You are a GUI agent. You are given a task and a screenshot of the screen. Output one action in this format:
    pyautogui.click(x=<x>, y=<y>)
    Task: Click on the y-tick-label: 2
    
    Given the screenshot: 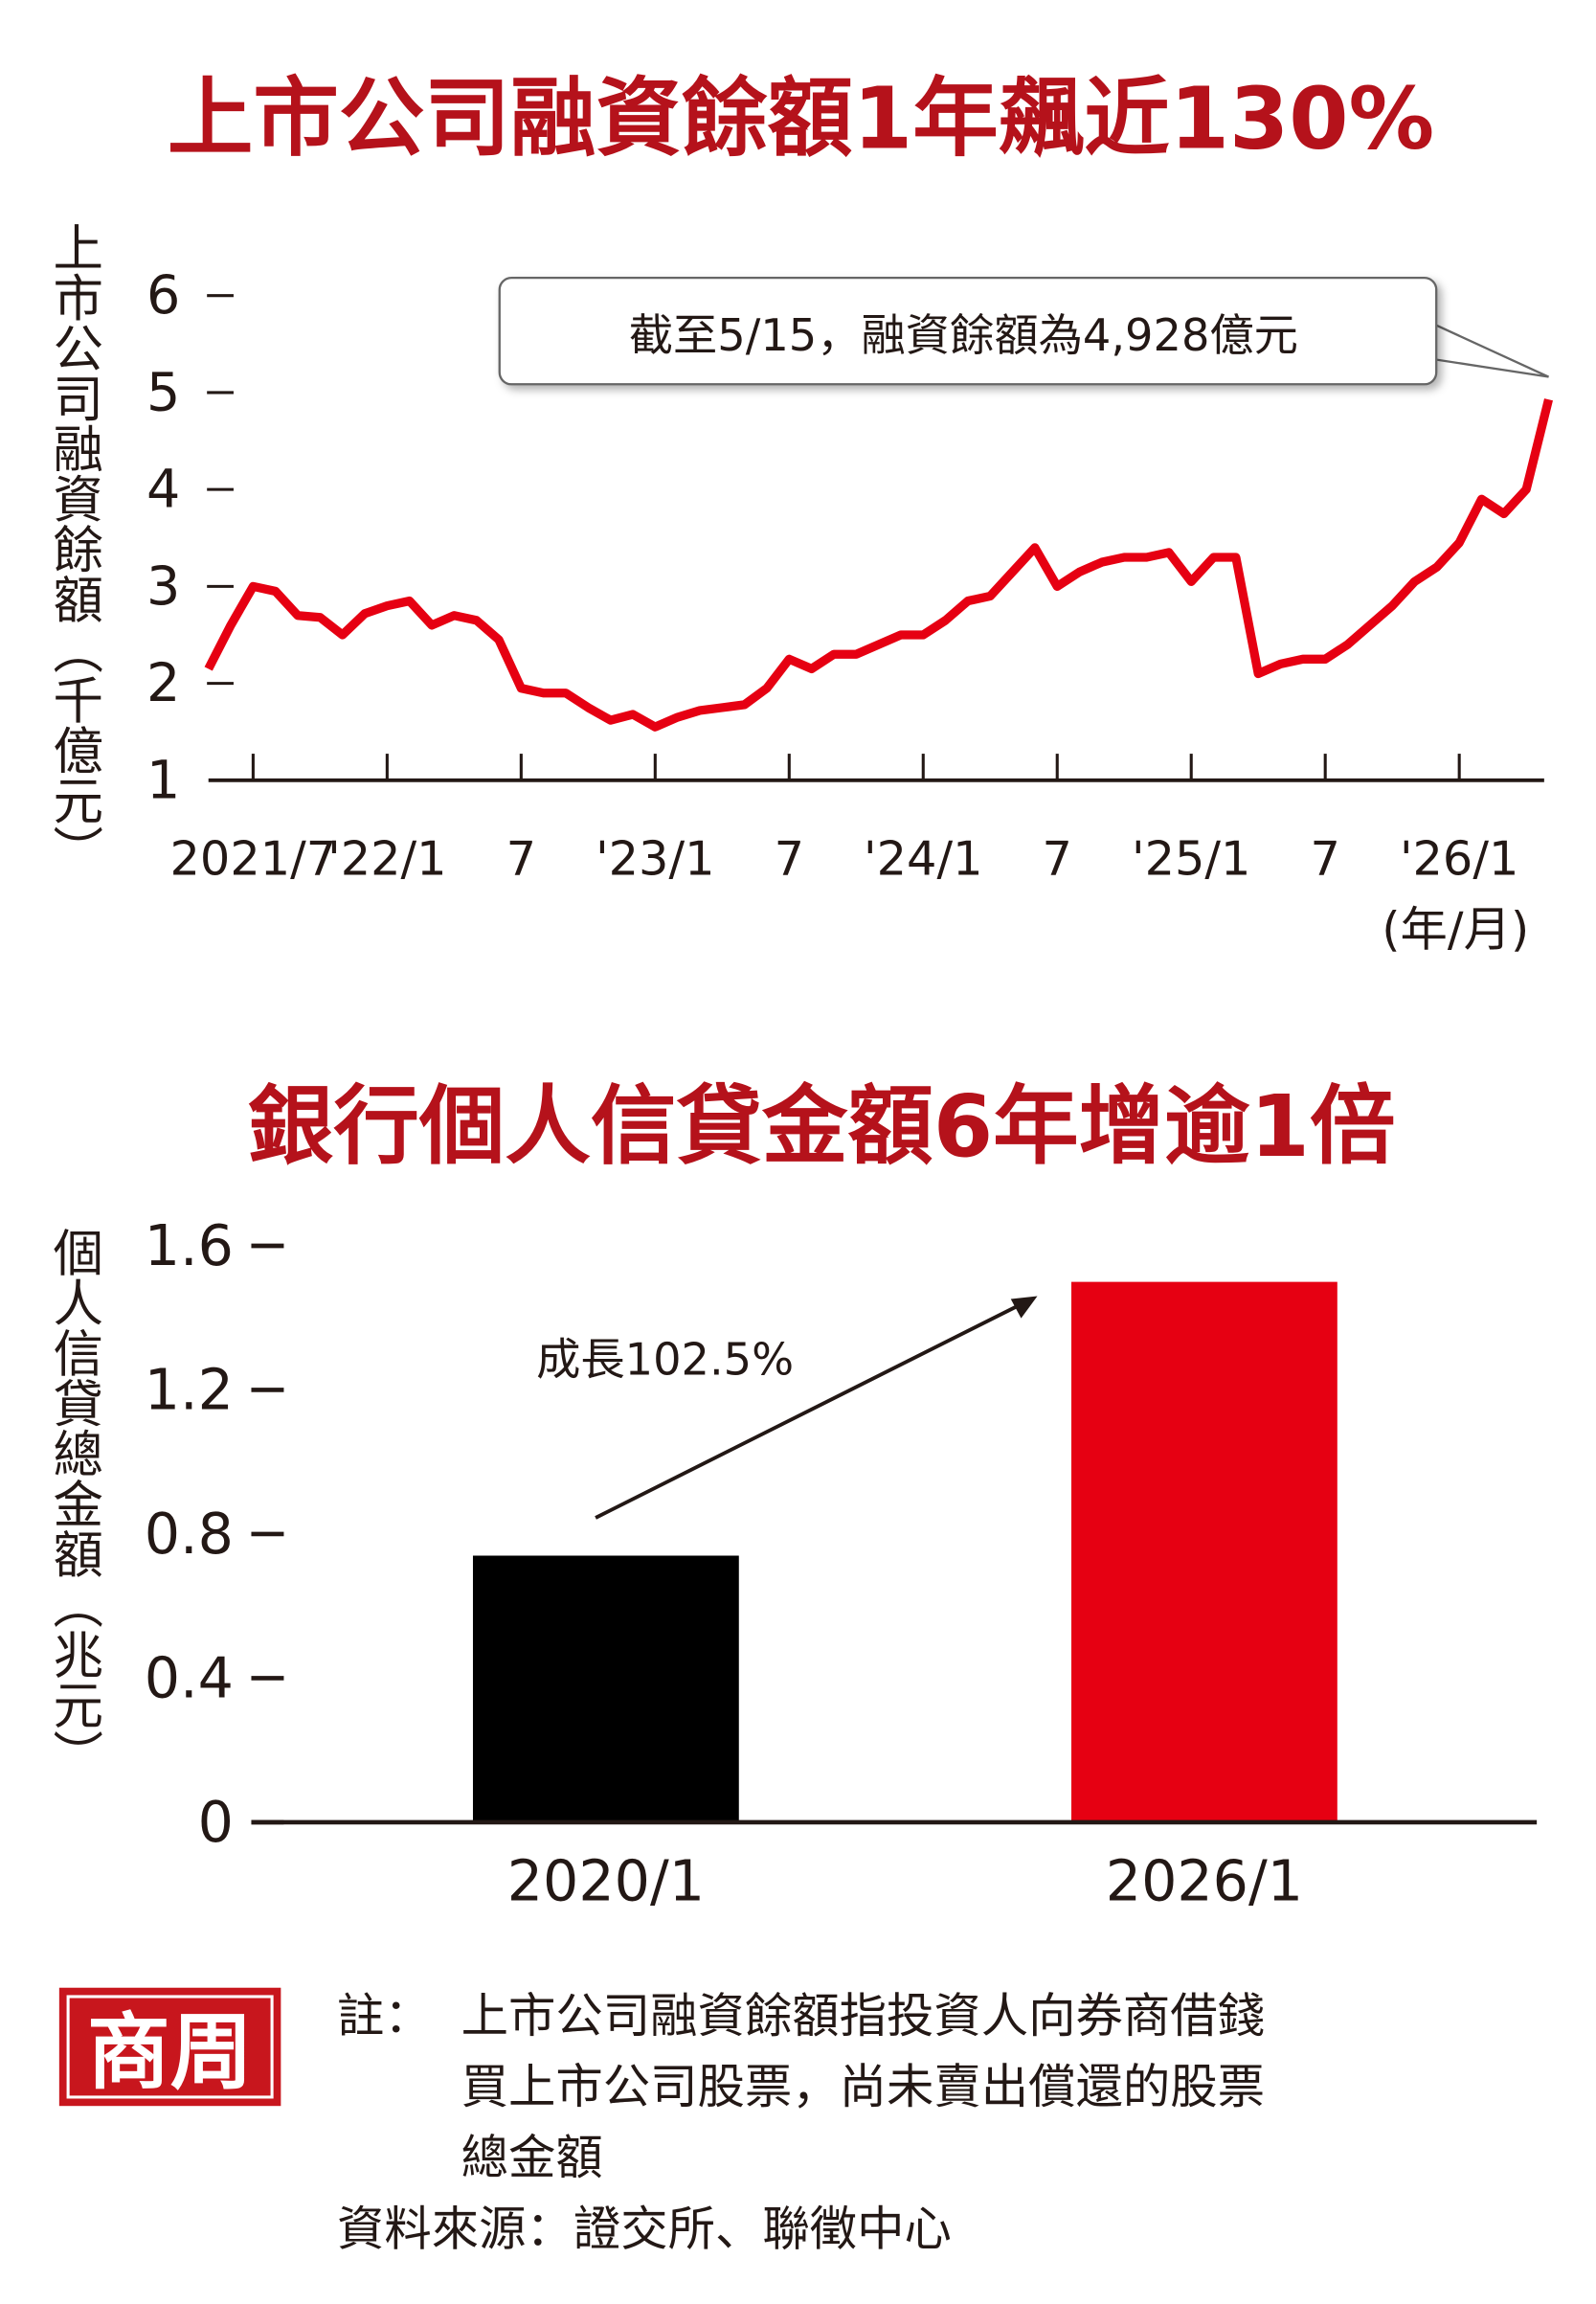 What is the action you would take?
    pyautogui.click(x=163, y=683)
    